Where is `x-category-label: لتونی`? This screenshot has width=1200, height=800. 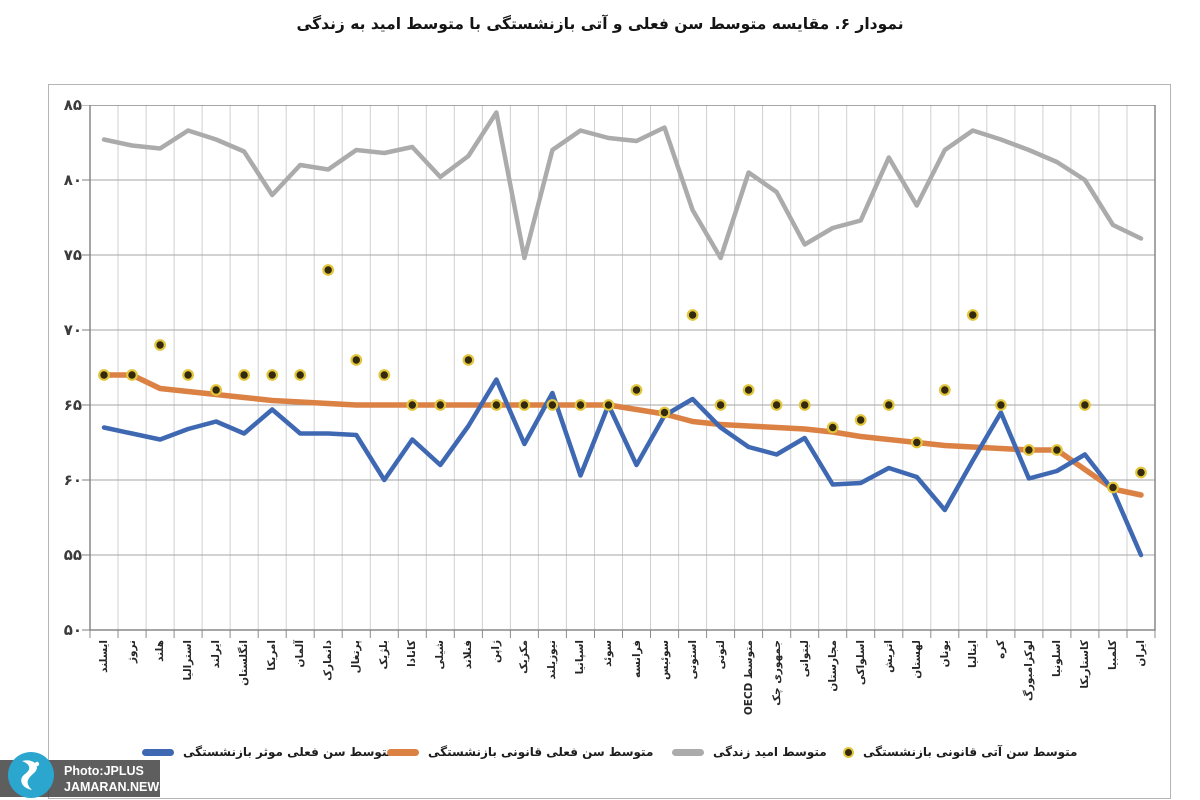 x-category-label: لتونی is located at coordinates (720, 655).